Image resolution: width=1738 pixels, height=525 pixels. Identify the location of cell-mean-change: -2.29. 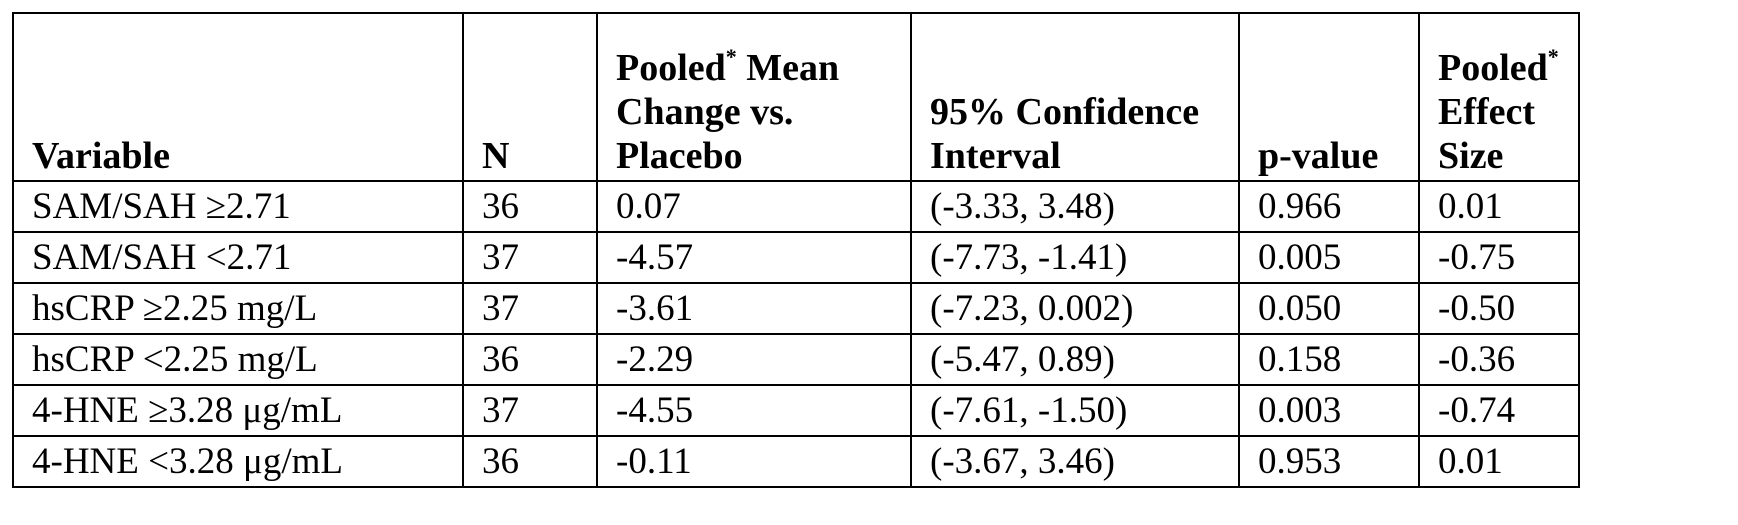
(754, 359).